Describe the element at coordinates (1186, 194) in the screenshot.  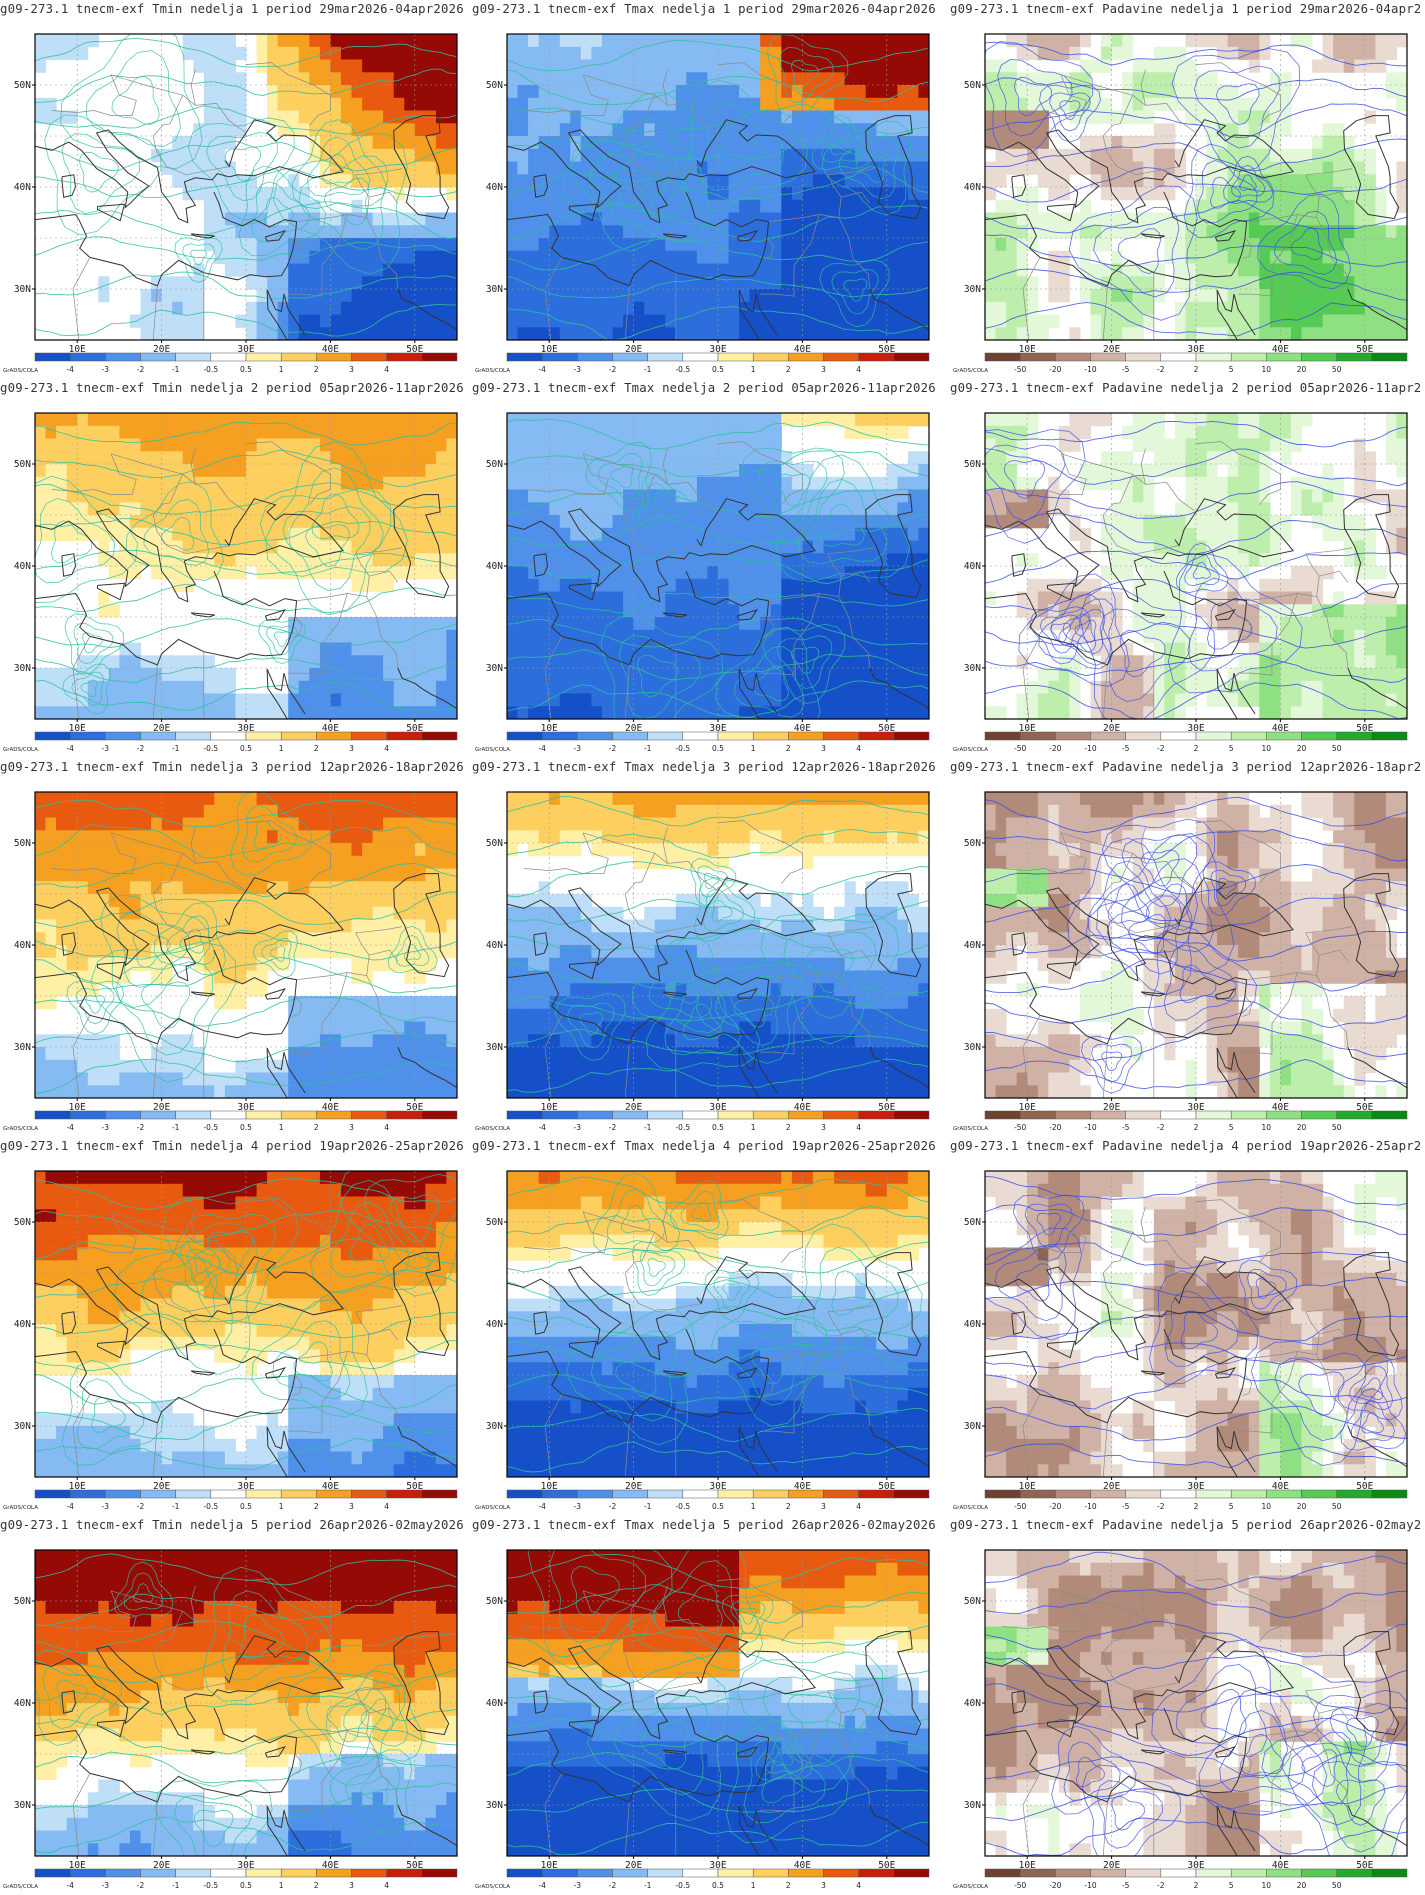
I see `map-plot-3: 10E 20E 30E 40E 50E 50N 40N 30N` at that location.